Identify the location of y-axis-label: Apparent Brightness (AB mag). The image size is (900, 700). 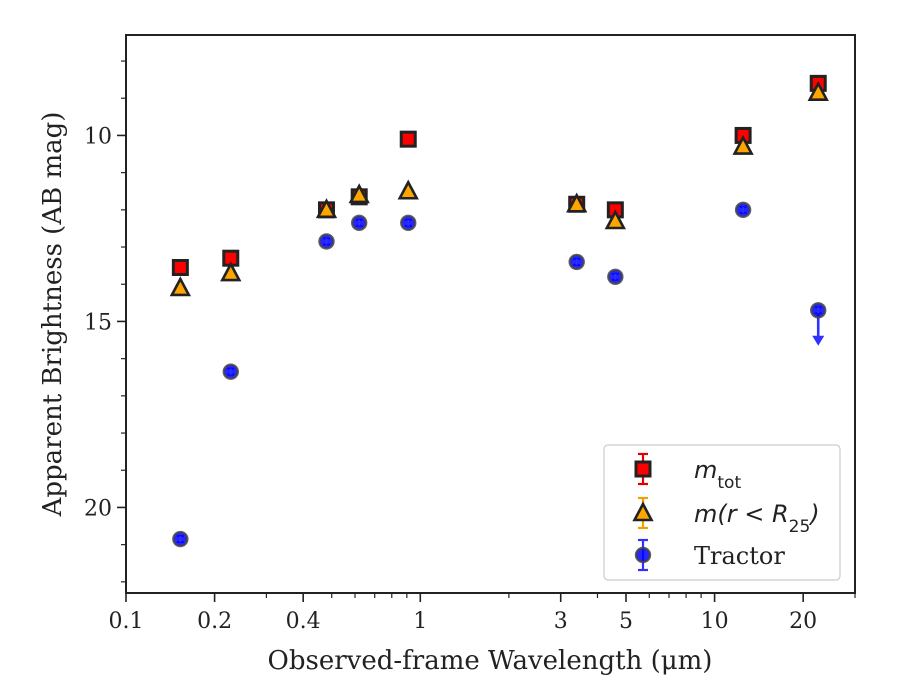
(53, 315).